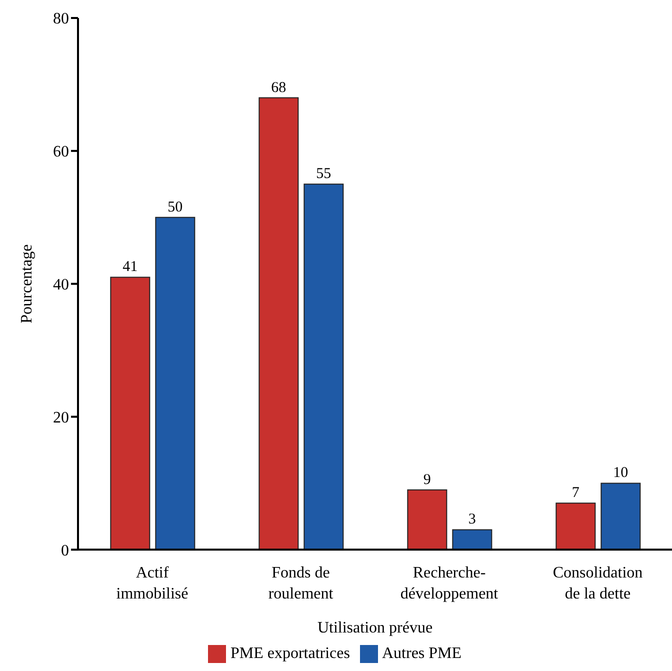  What do you see at coordinates (324, 174) in the screenshot?
I see `data-label: 55` at bounding box center [324, 174].